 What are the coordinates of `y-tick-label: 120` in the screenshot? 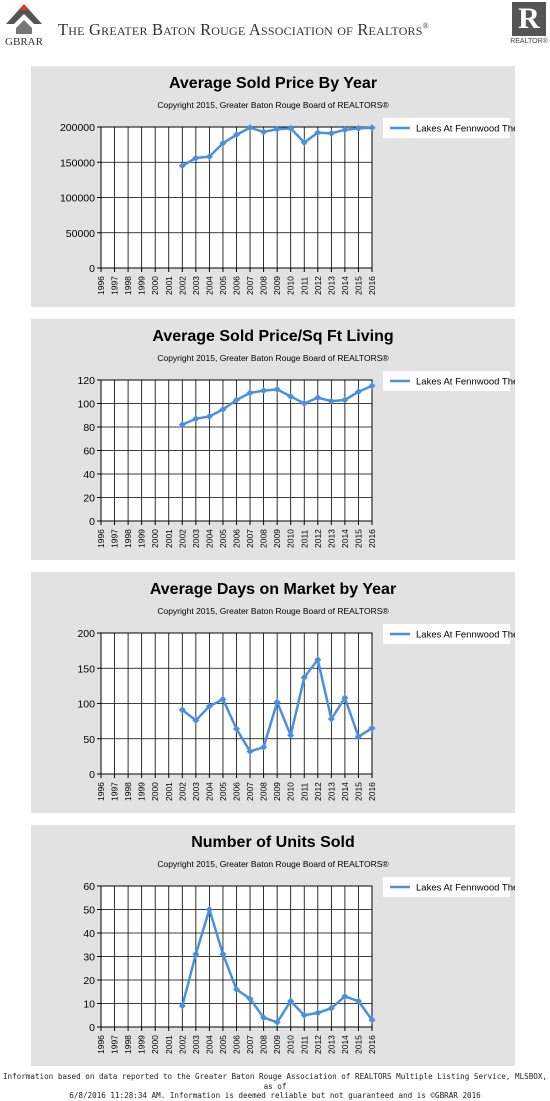 It's located at (86, 381).